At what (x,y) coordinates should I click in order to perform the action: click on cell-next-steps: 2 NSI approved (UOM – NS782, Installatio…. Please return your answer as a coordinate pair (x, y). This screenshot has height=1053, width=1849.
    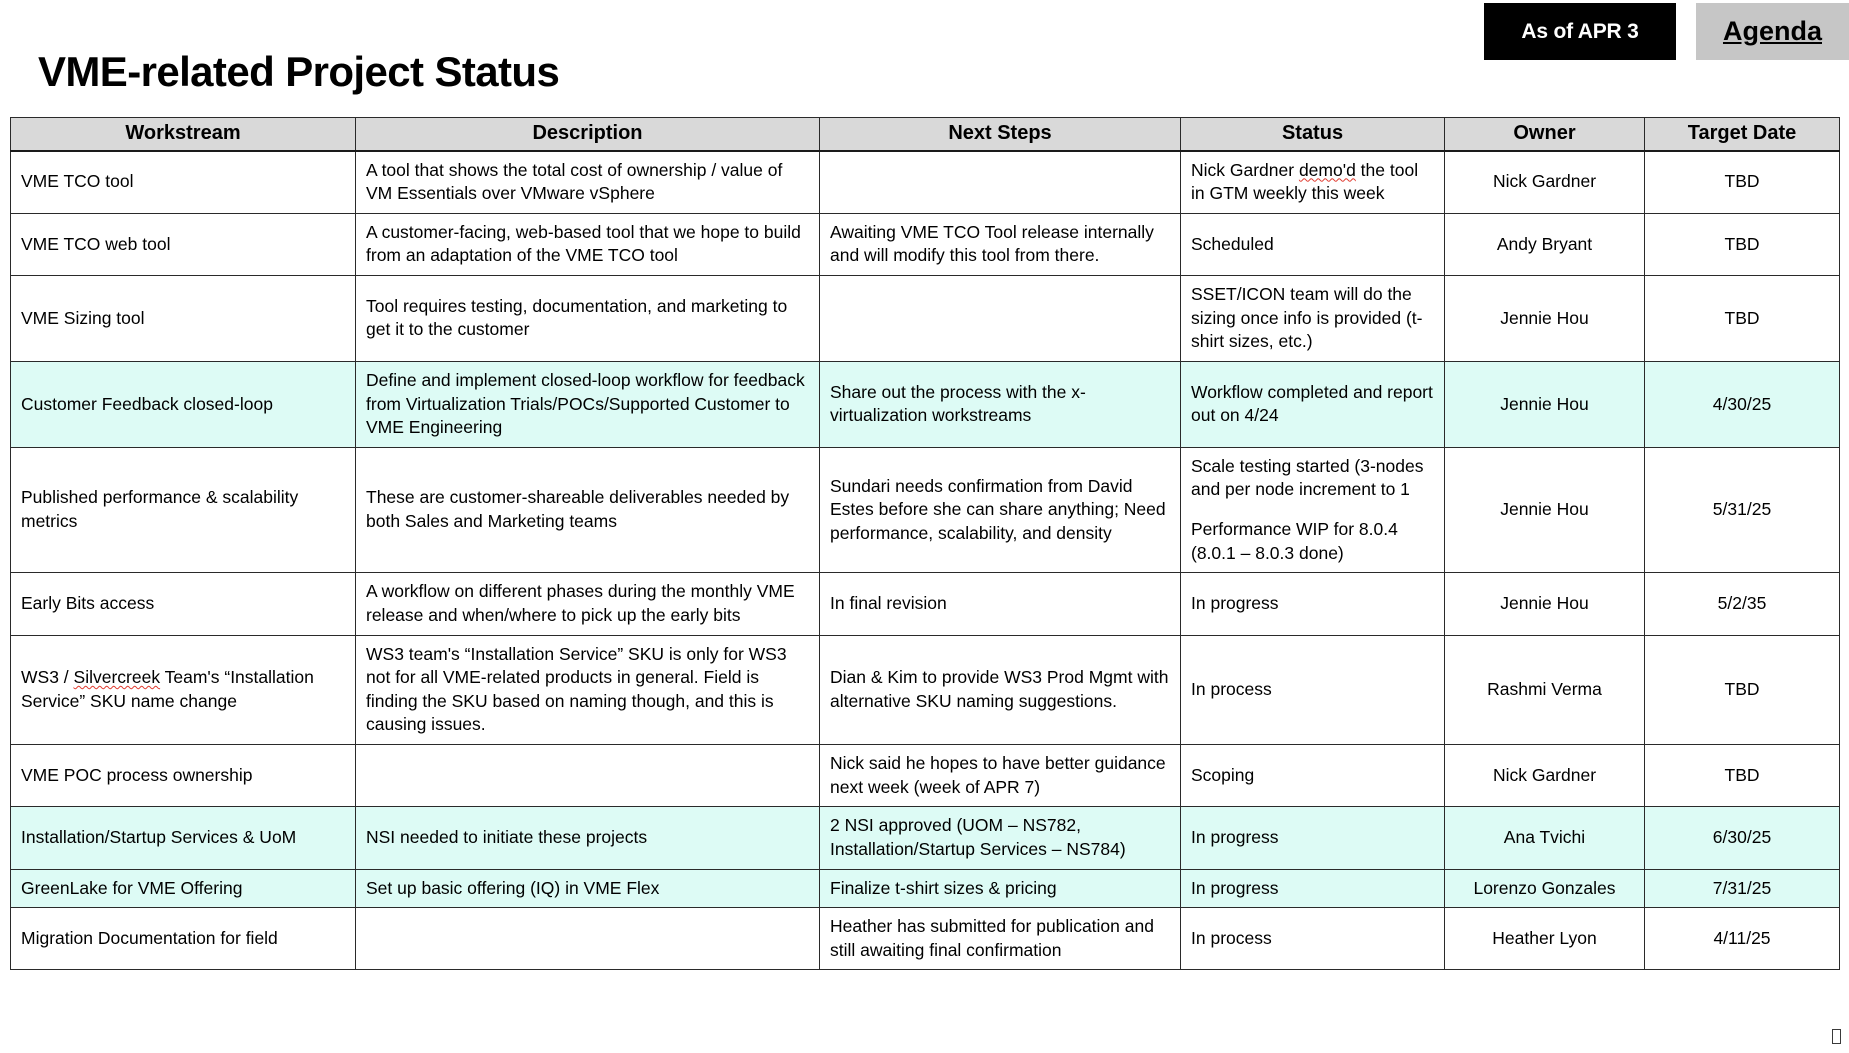
    Looking at the image, I should click on (1000, 838).